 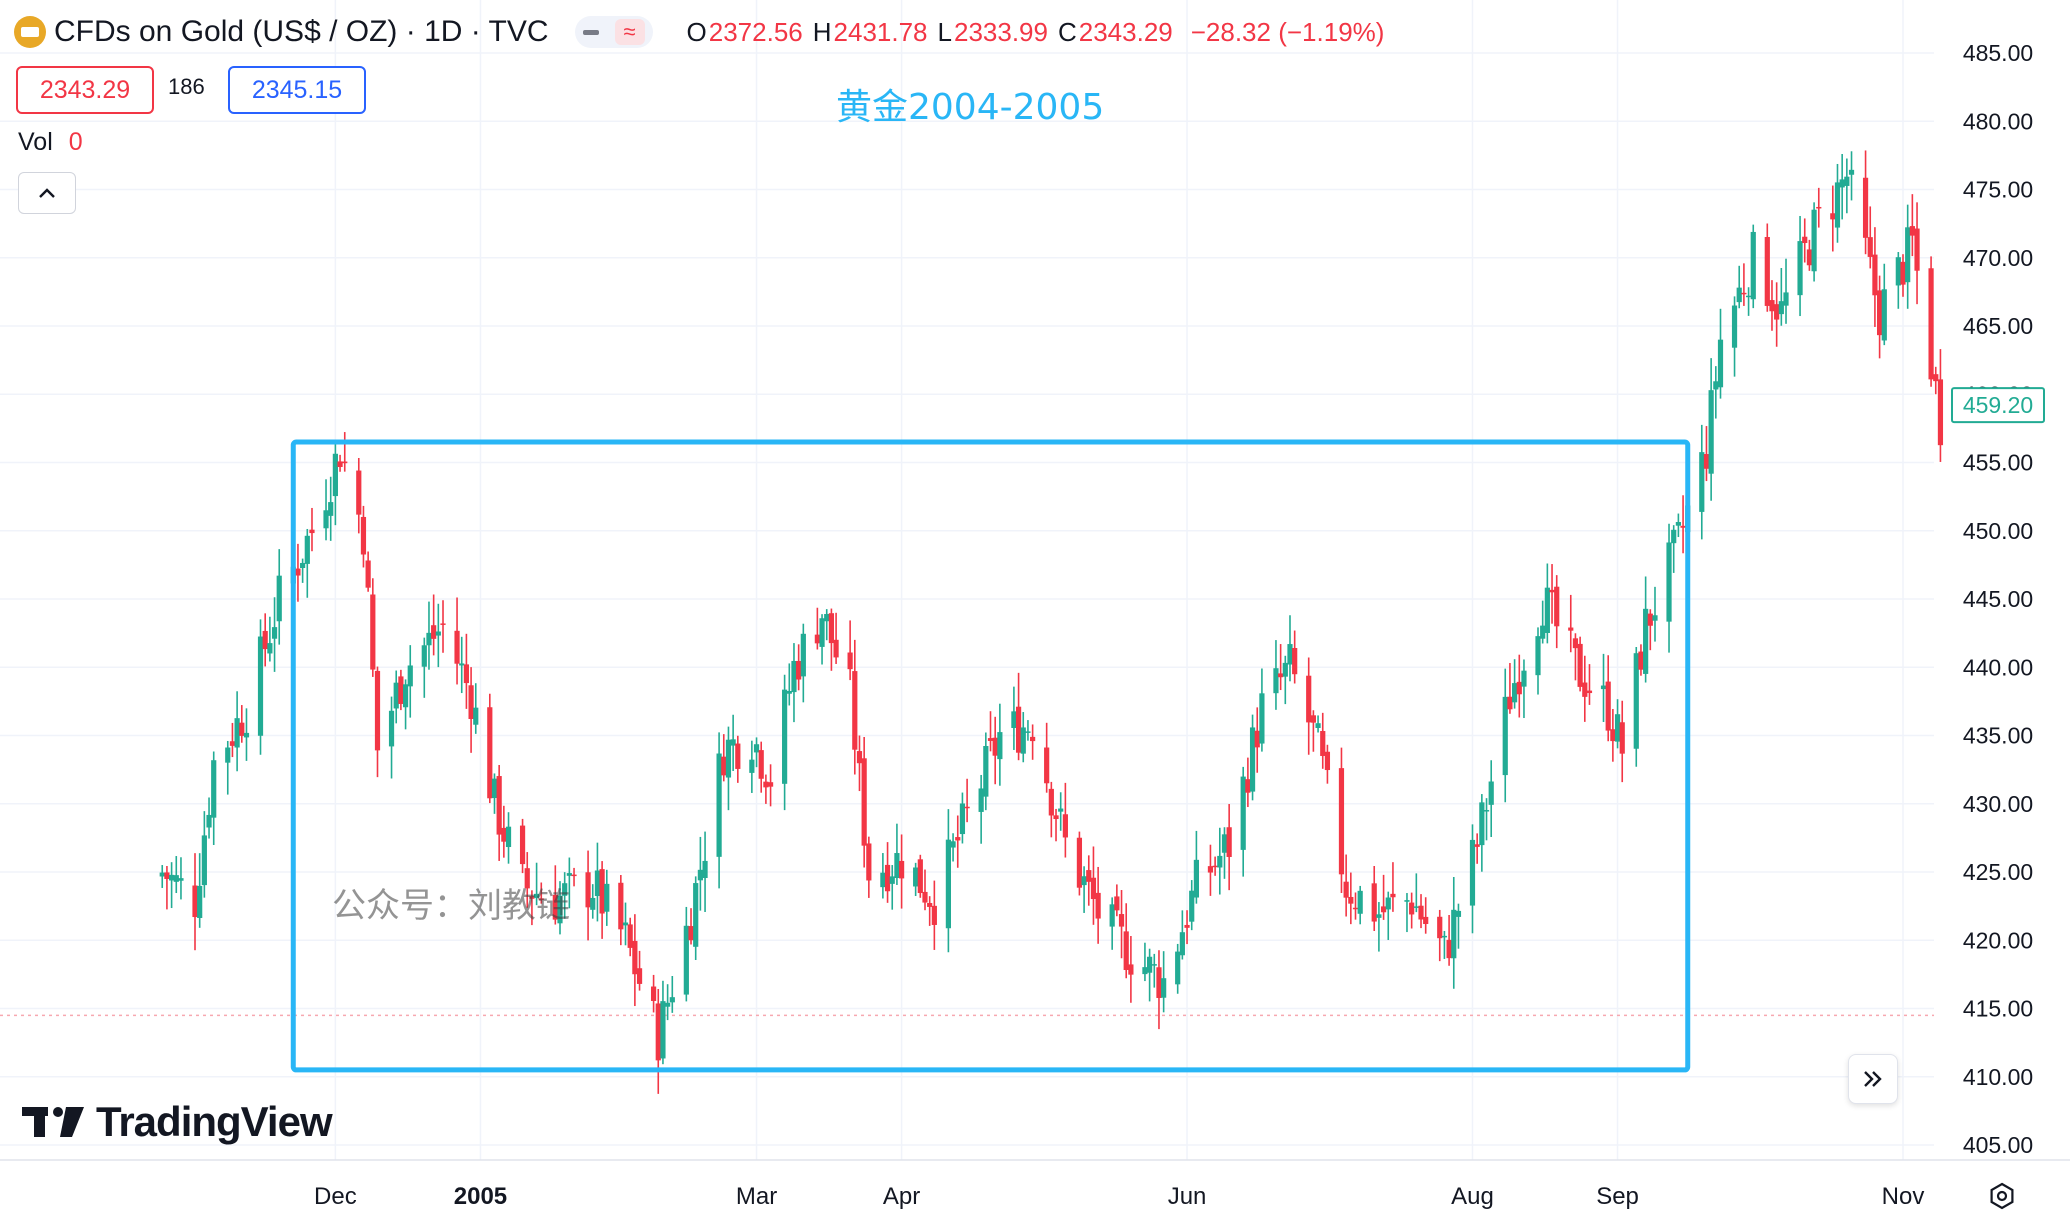 I want to click on time-tick-label: Nov, so click(x=1903, y=1196).